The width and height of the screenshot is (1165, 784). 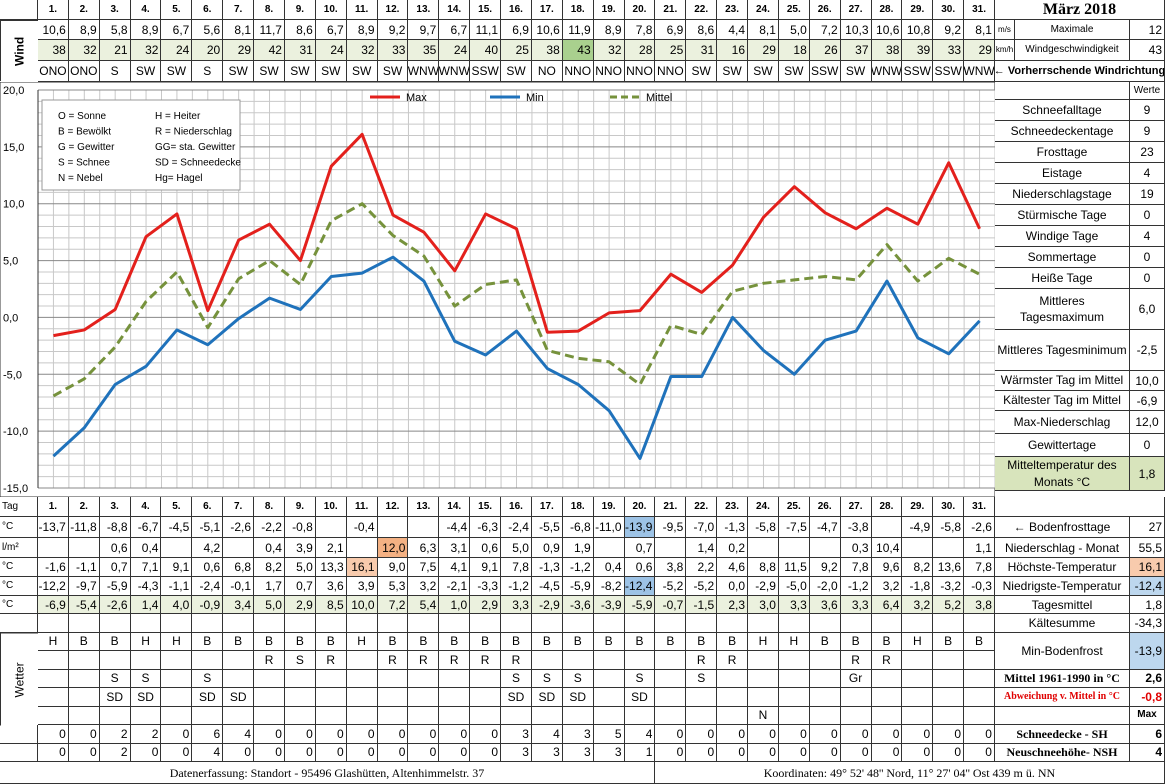 What do you see at coordinates (115, 50) in the screenshot?
I see `wind-kmh: 21` at bounding box center [115, 50].